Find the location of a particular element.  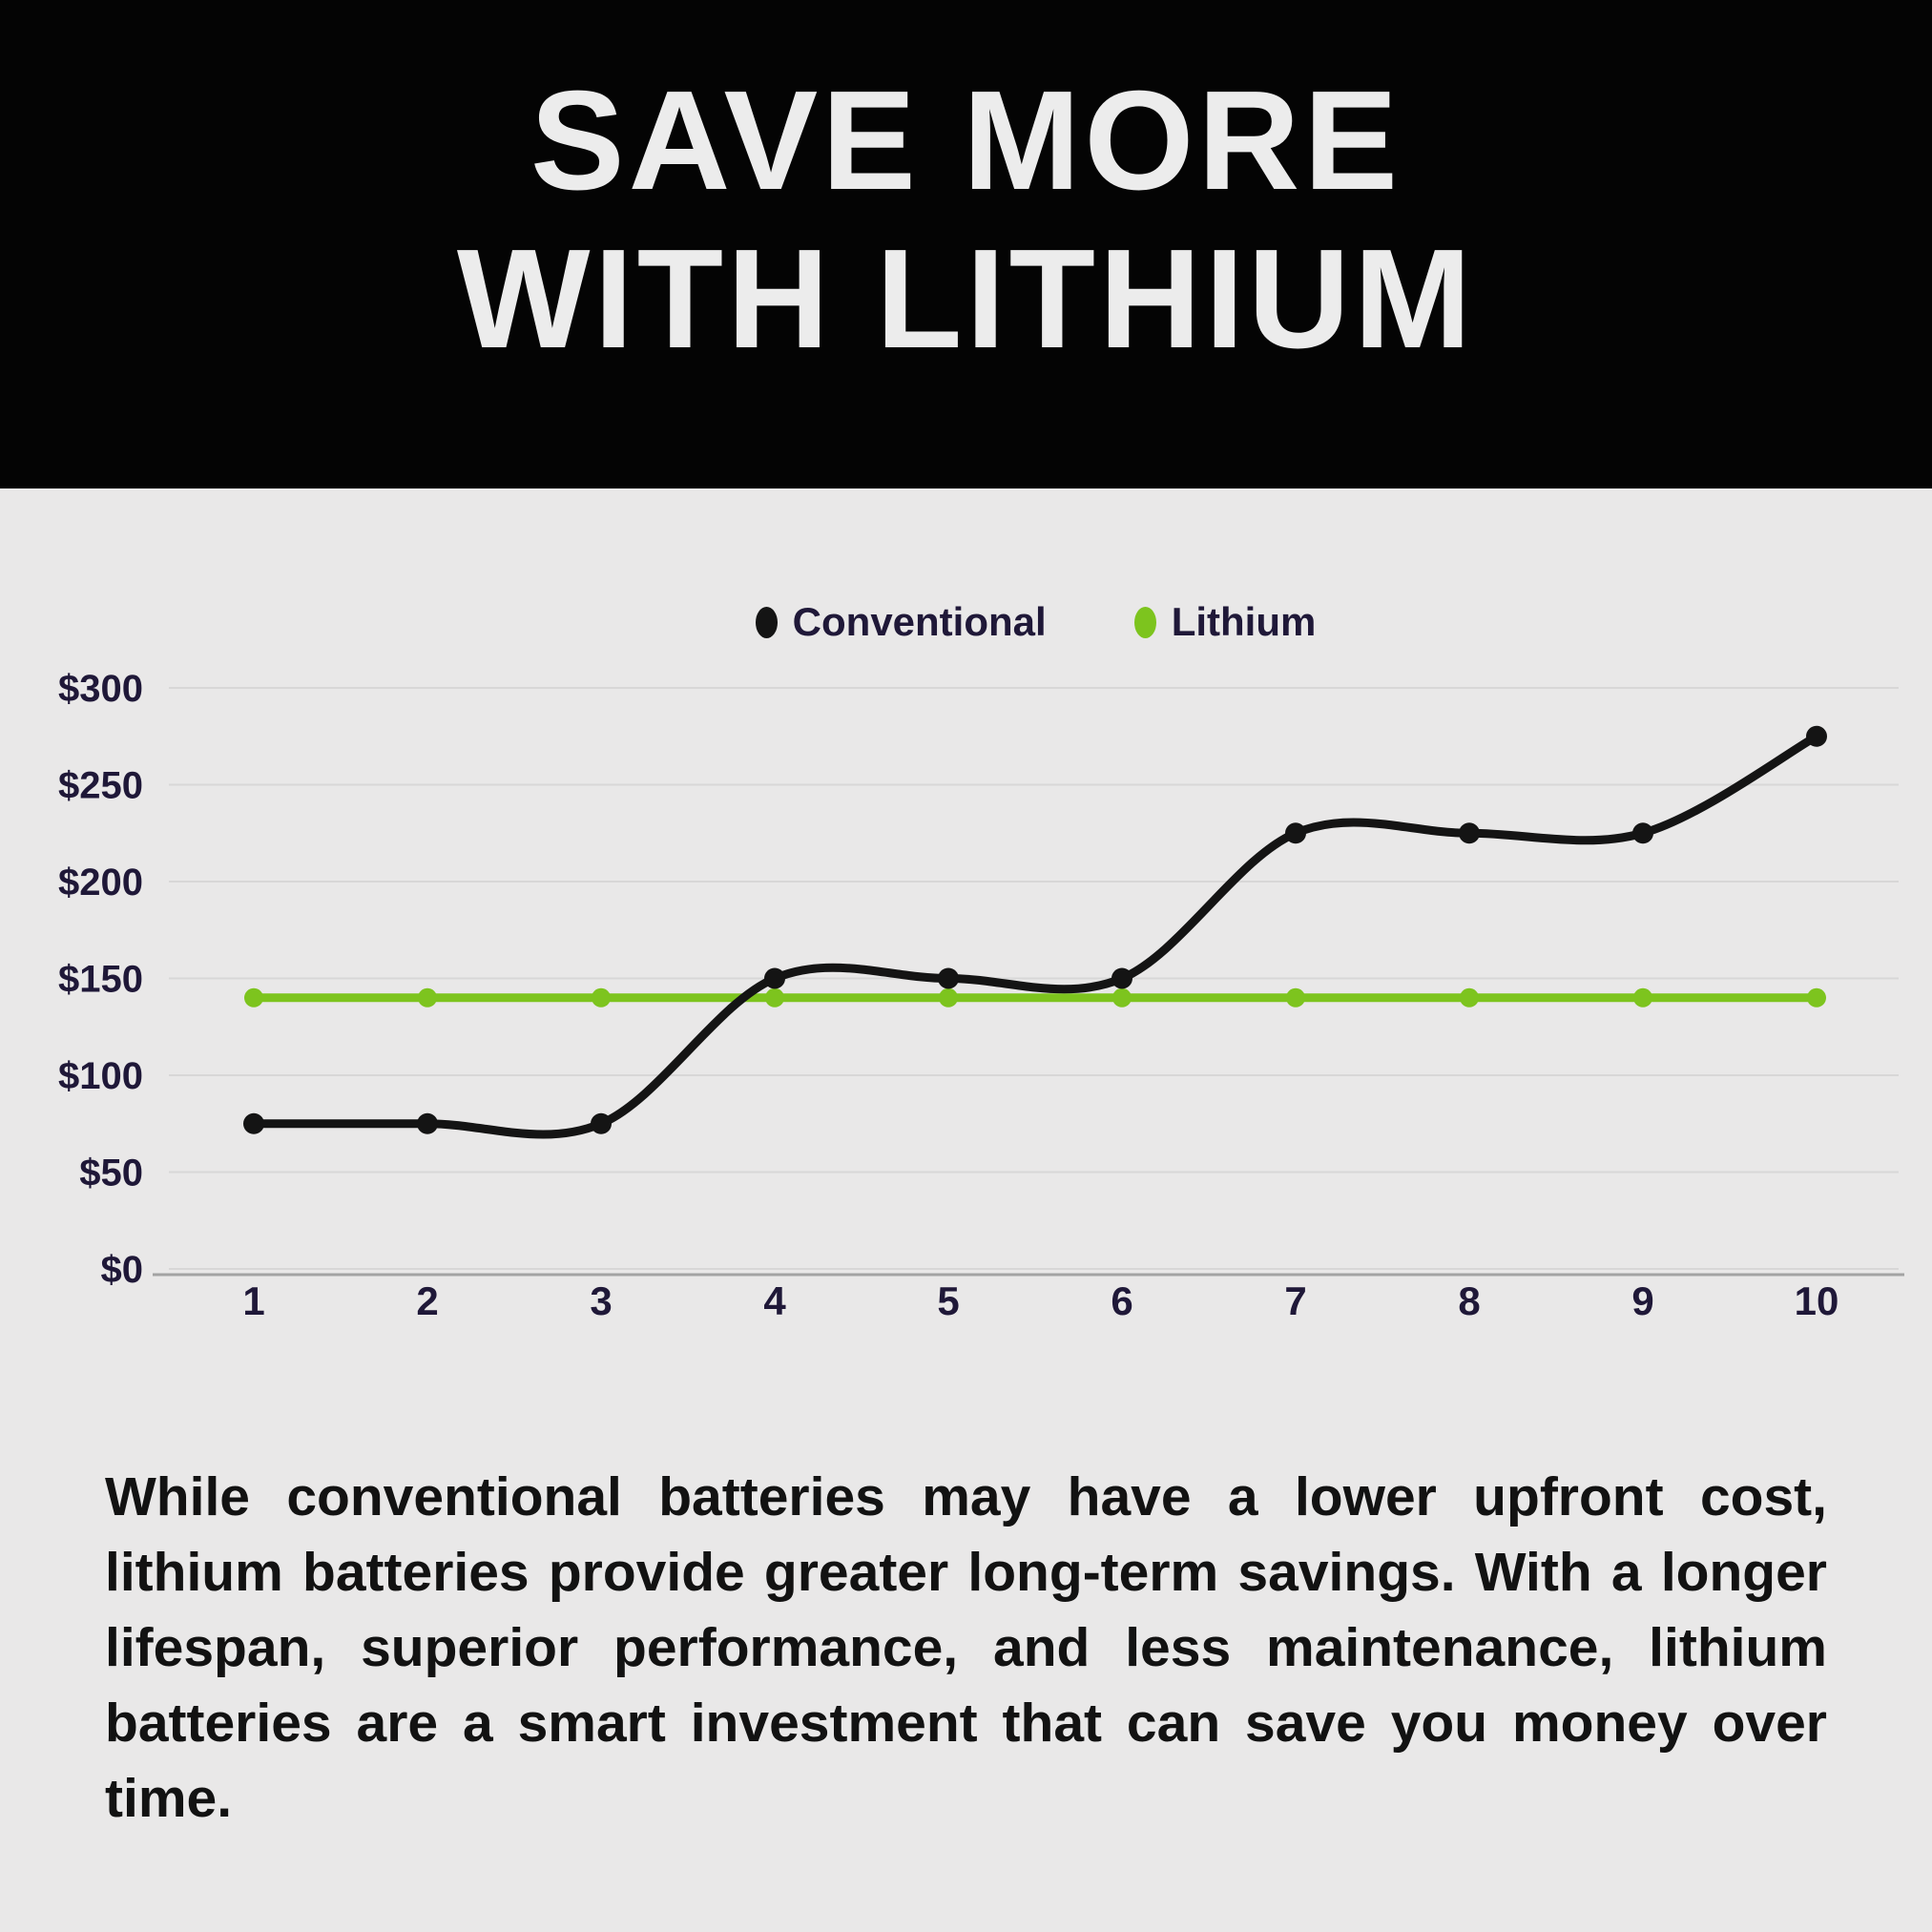

x-tick-label-3: 3 is located at coordinates (601, 1300).